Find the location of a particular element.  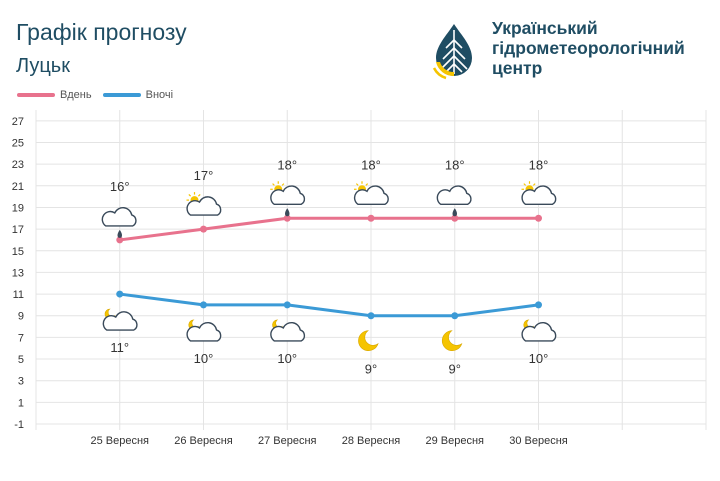

x-tick-label: 28 Вересня is located at coordinates (371, 441).